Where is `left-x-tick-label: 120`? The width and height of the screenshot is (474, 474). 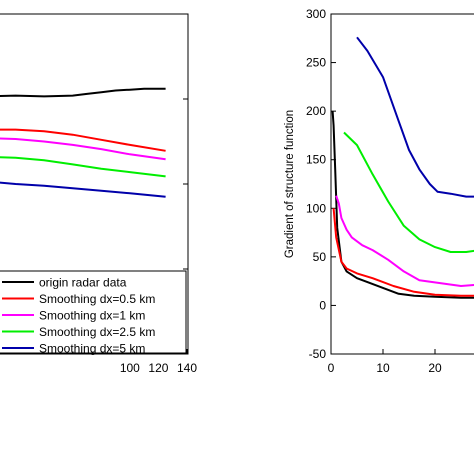
left-x-tick-label: 120 is located at coordinates (158, 368).